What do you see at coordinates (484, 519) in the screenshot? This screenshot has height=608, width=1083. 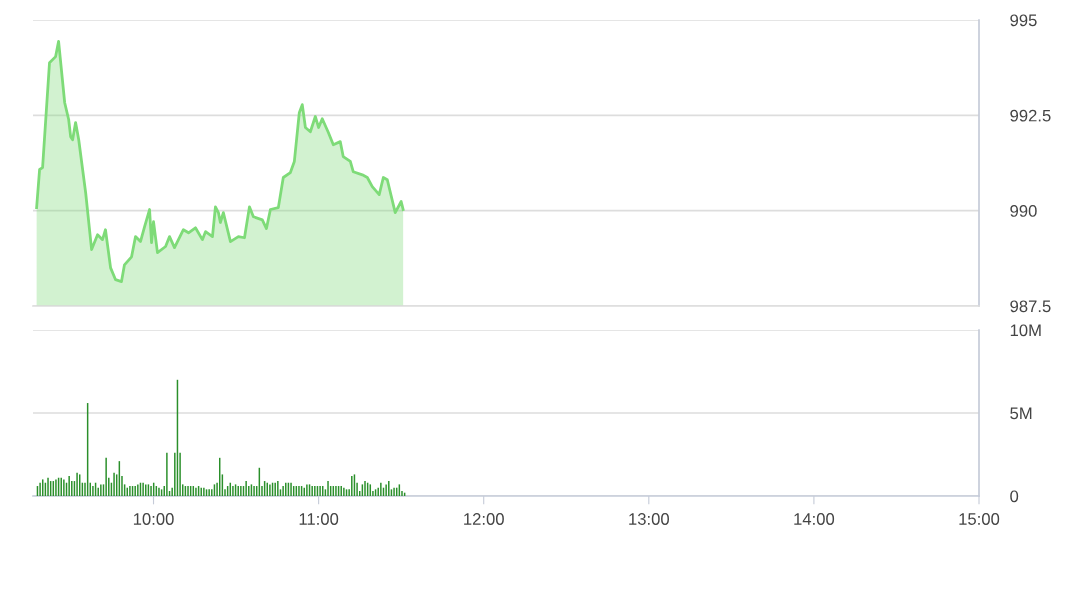 I see `x-tick-label: 12:00` at bounding box center [484, 519].